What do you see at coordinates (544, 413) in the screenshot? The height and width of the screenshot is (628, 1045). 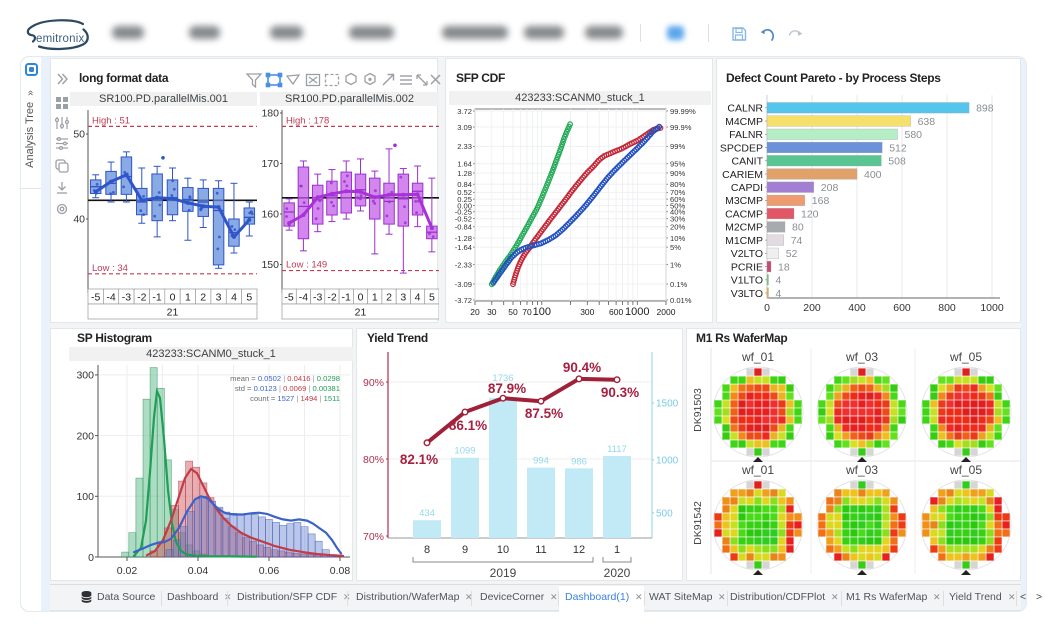 I see `svg-text: 87.5%` at bounding box center [544, 413].